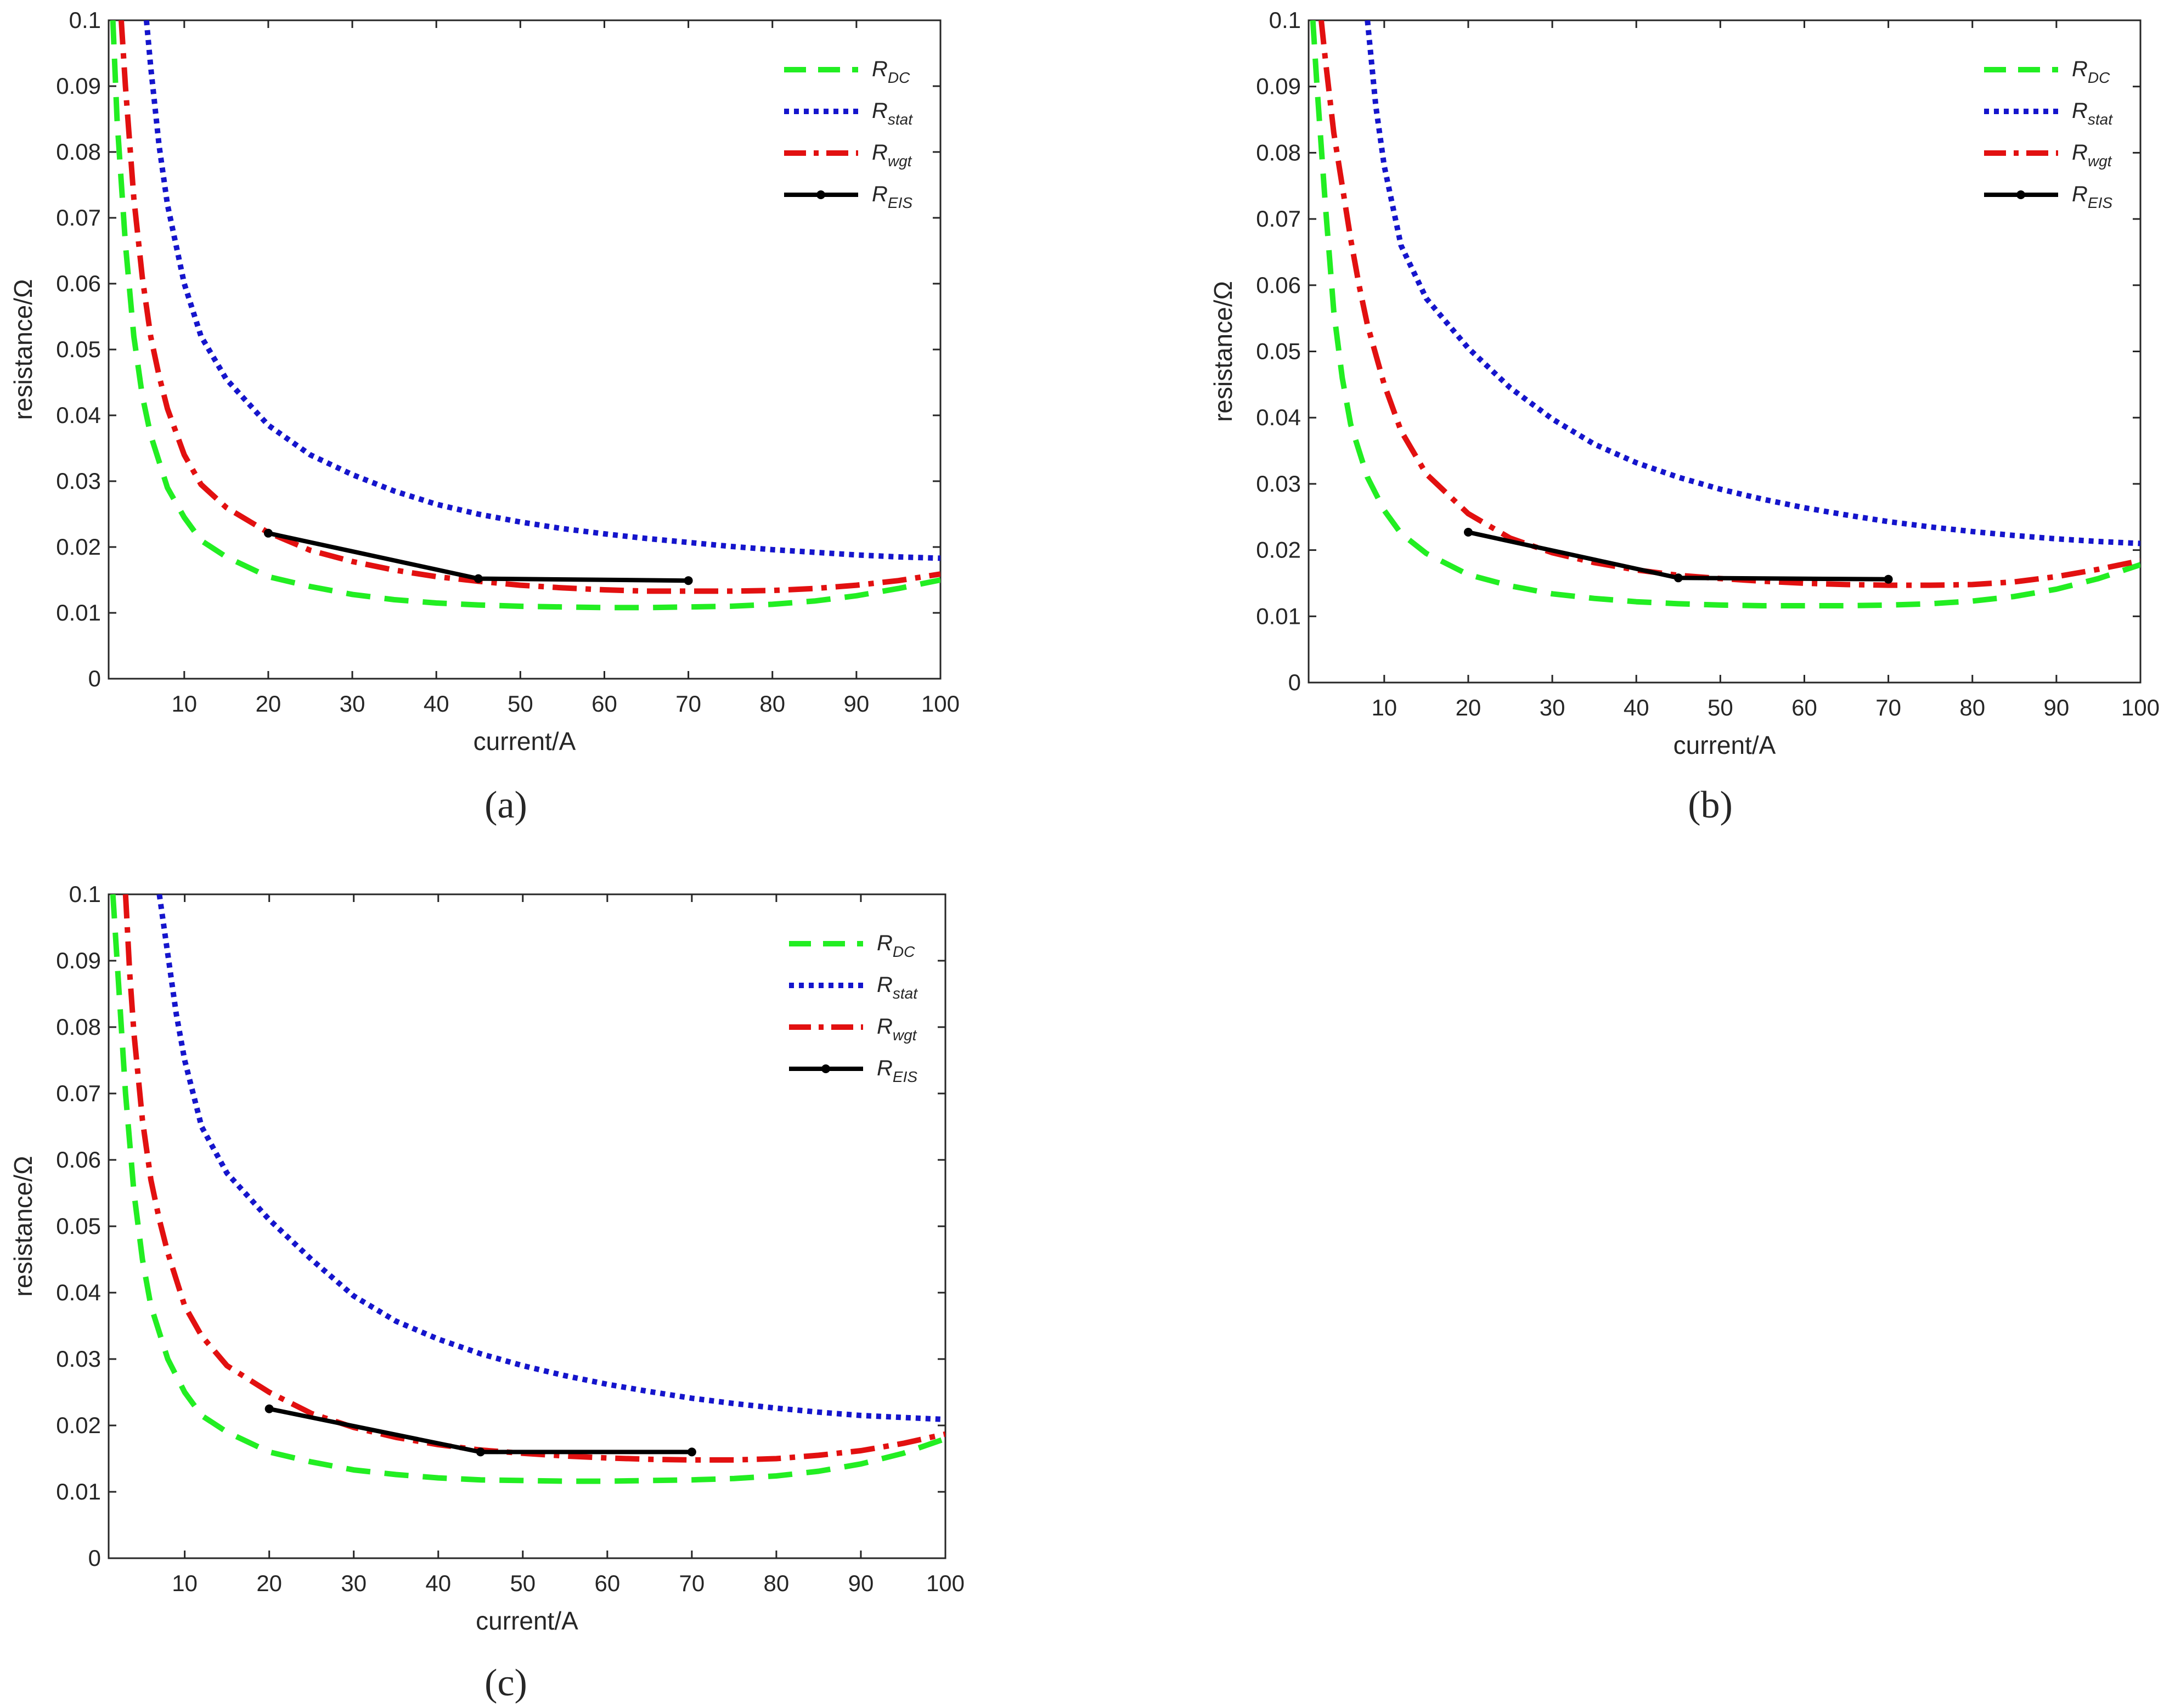  I want to click on panel-caption: (a), so click(506, 805).